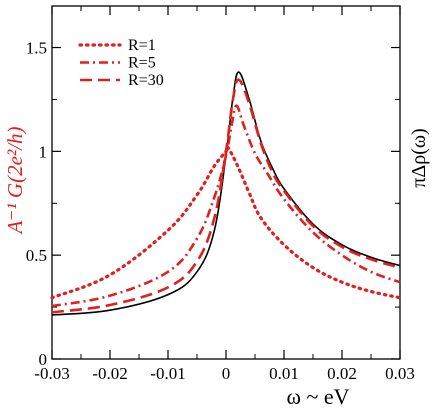 This screenshot has height=411, width=436. What do you see at coordinates (317, 396) in the screenshot?
I see `x-axis-label: ω ~ eV` at bounding box center [317, 396].